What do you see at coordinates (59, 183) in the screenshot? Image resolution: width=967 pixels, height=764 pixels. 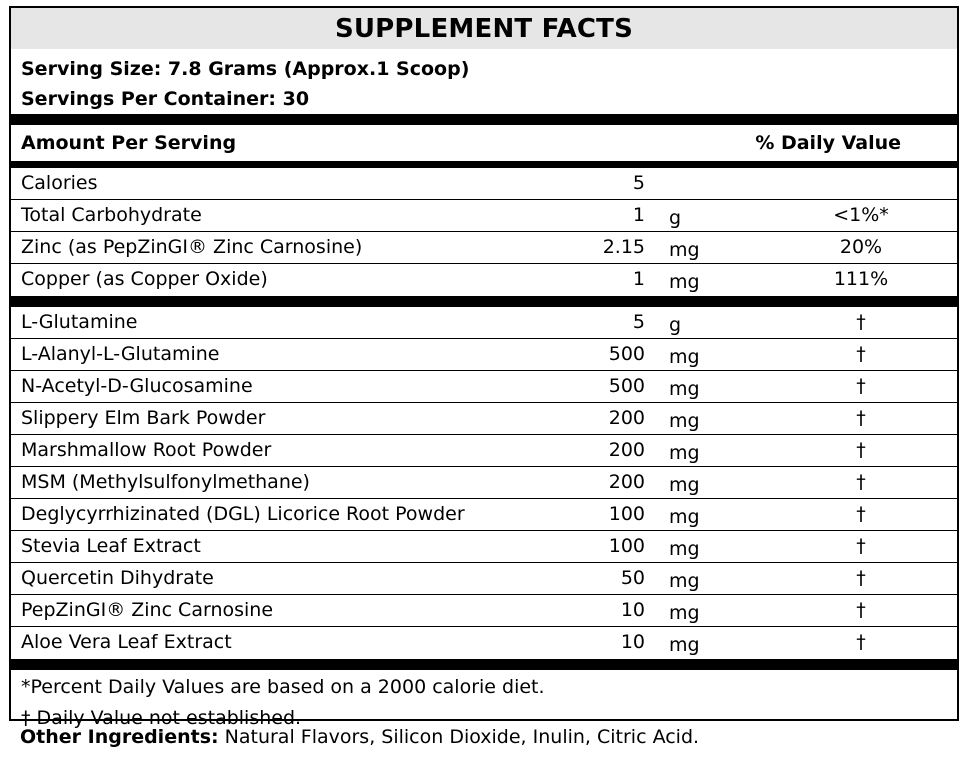 I see `nutrient-name: Calories` at bounding box center [59, 183].